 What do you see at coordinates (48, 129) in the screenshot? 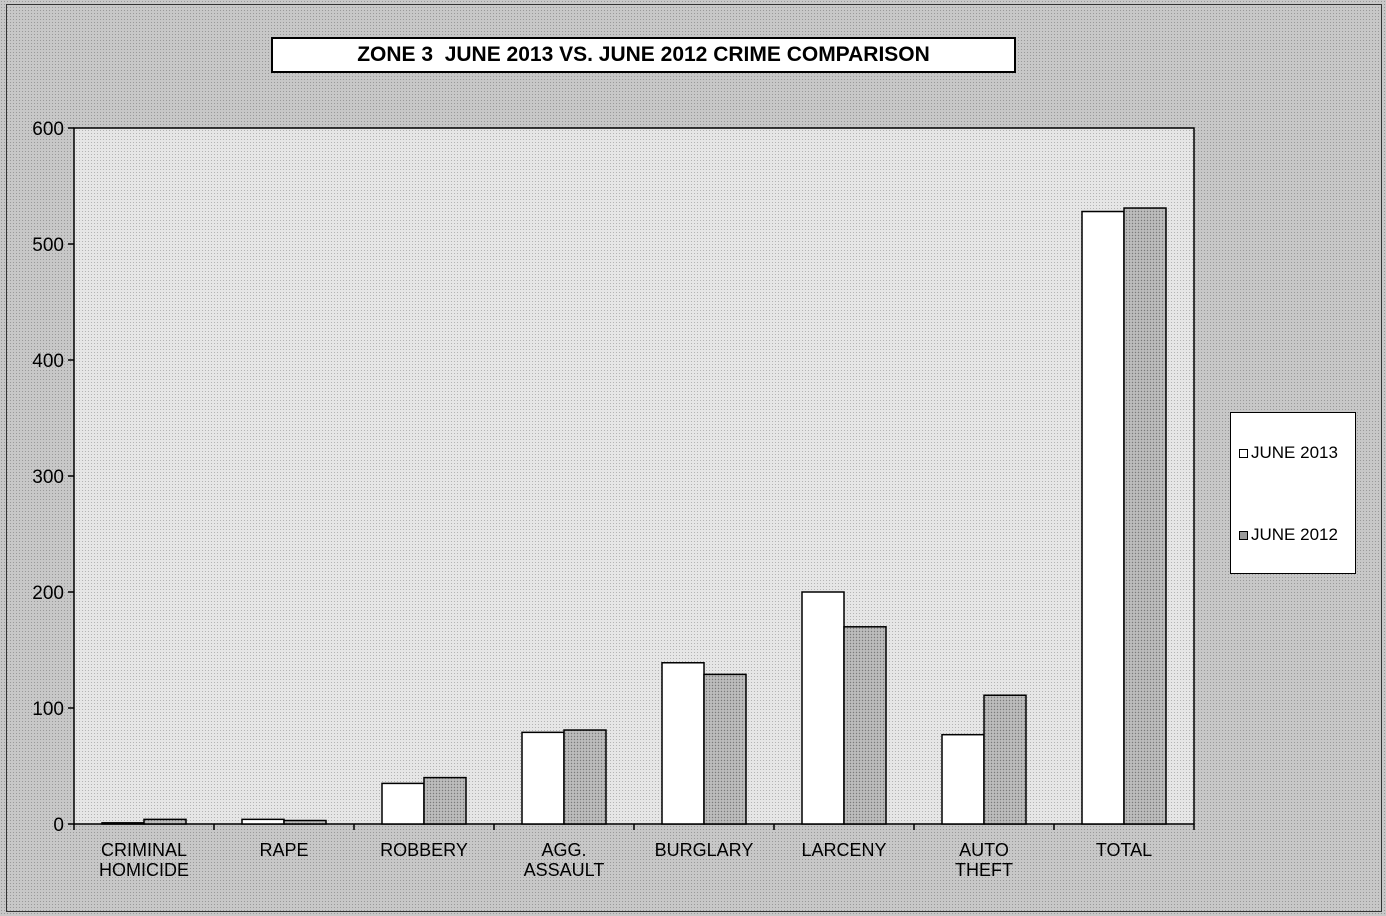
I see `y-tick-label: 600` at bounding box center [48, 129].